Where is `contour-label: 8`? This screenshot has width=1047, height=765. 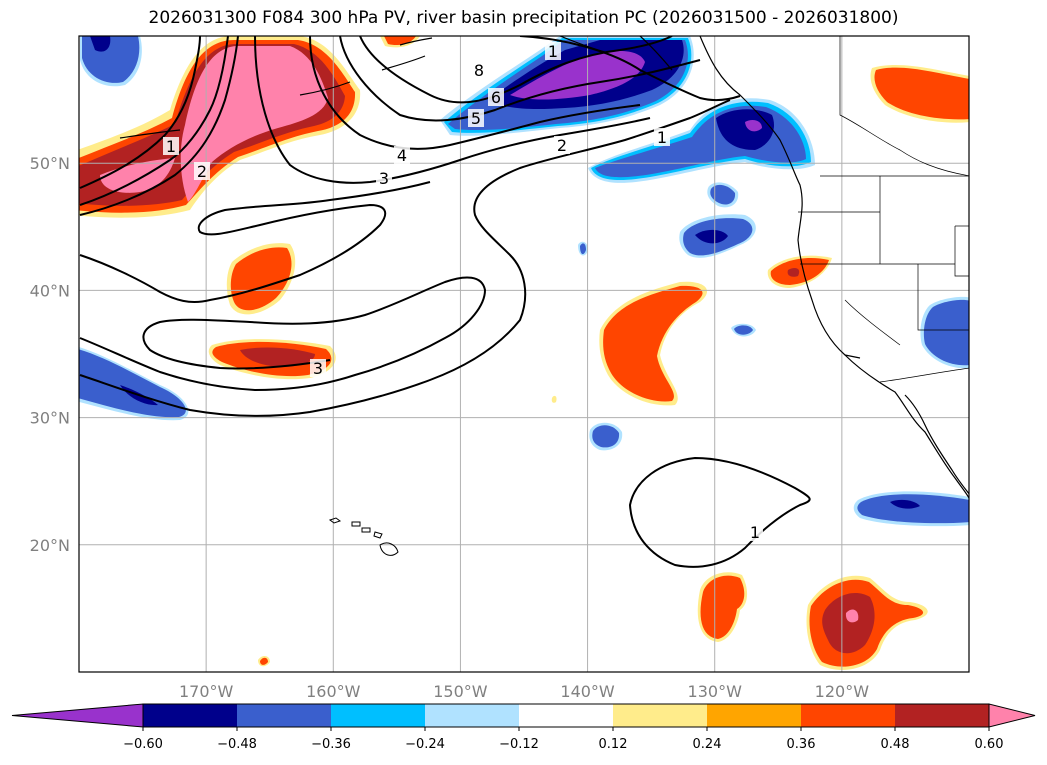 contour-label: 8 is located at coordinates (479, 70).